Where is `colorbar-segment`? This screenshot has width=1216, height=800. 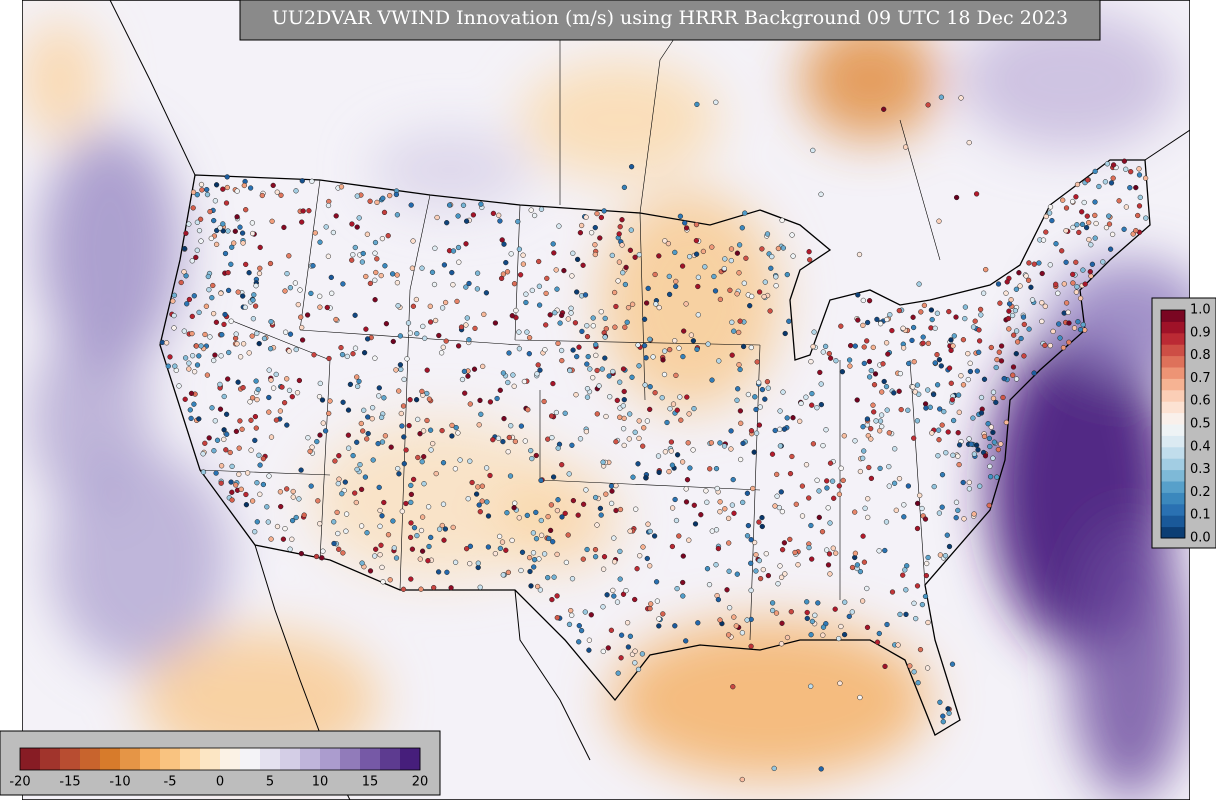
colorbar-segment is located at coordinates (90, 759).